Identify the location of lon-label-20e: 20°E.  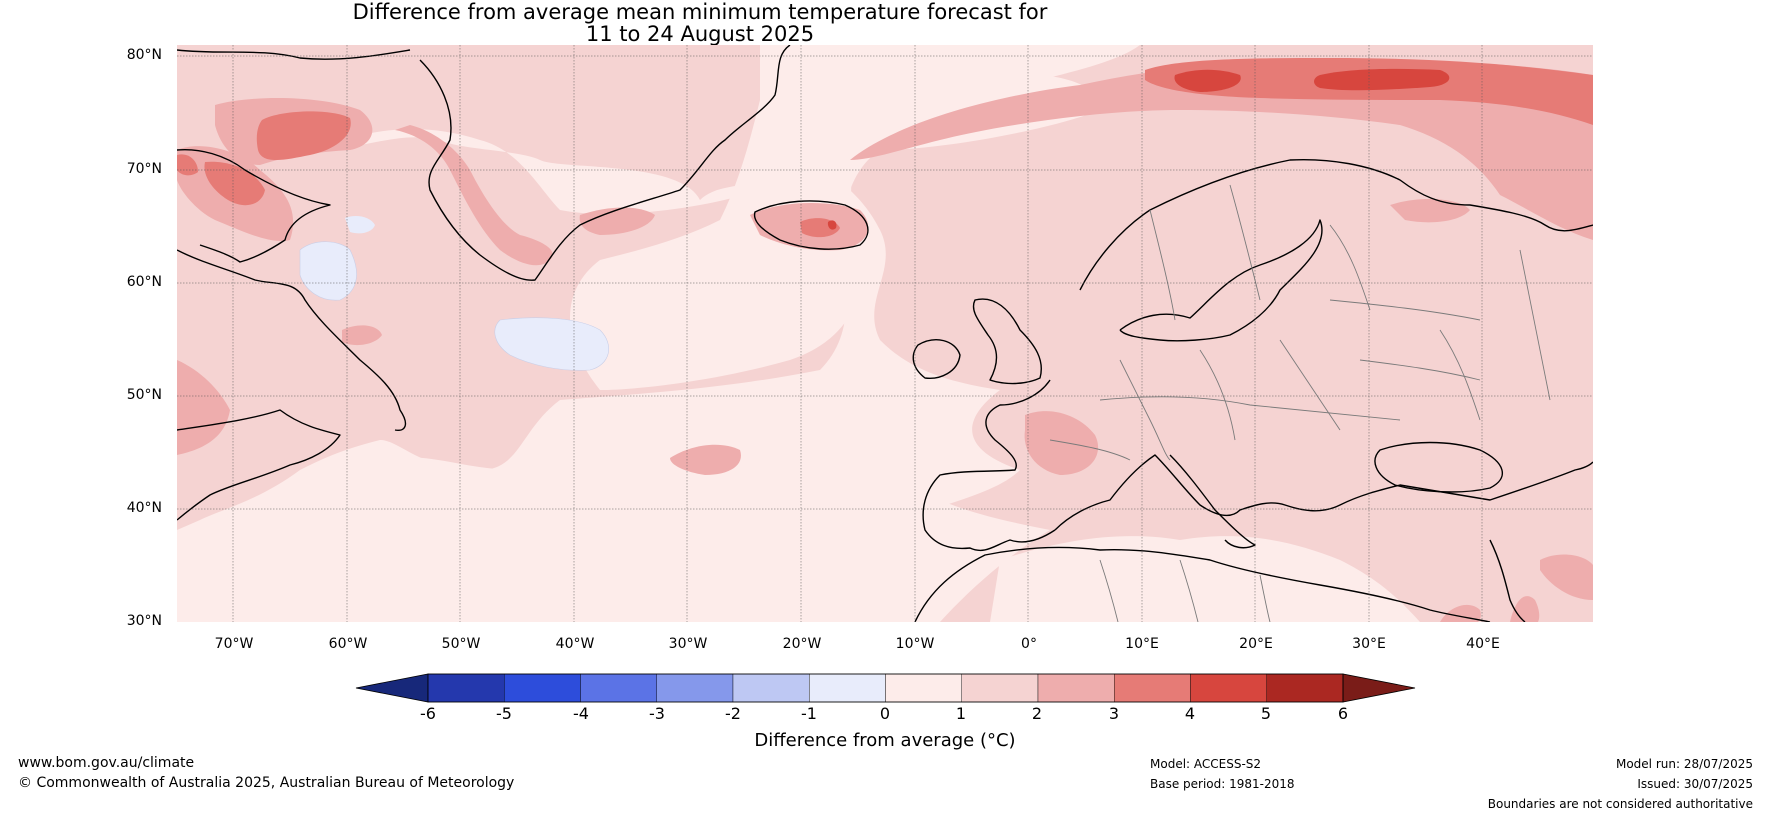
(1256, 644).